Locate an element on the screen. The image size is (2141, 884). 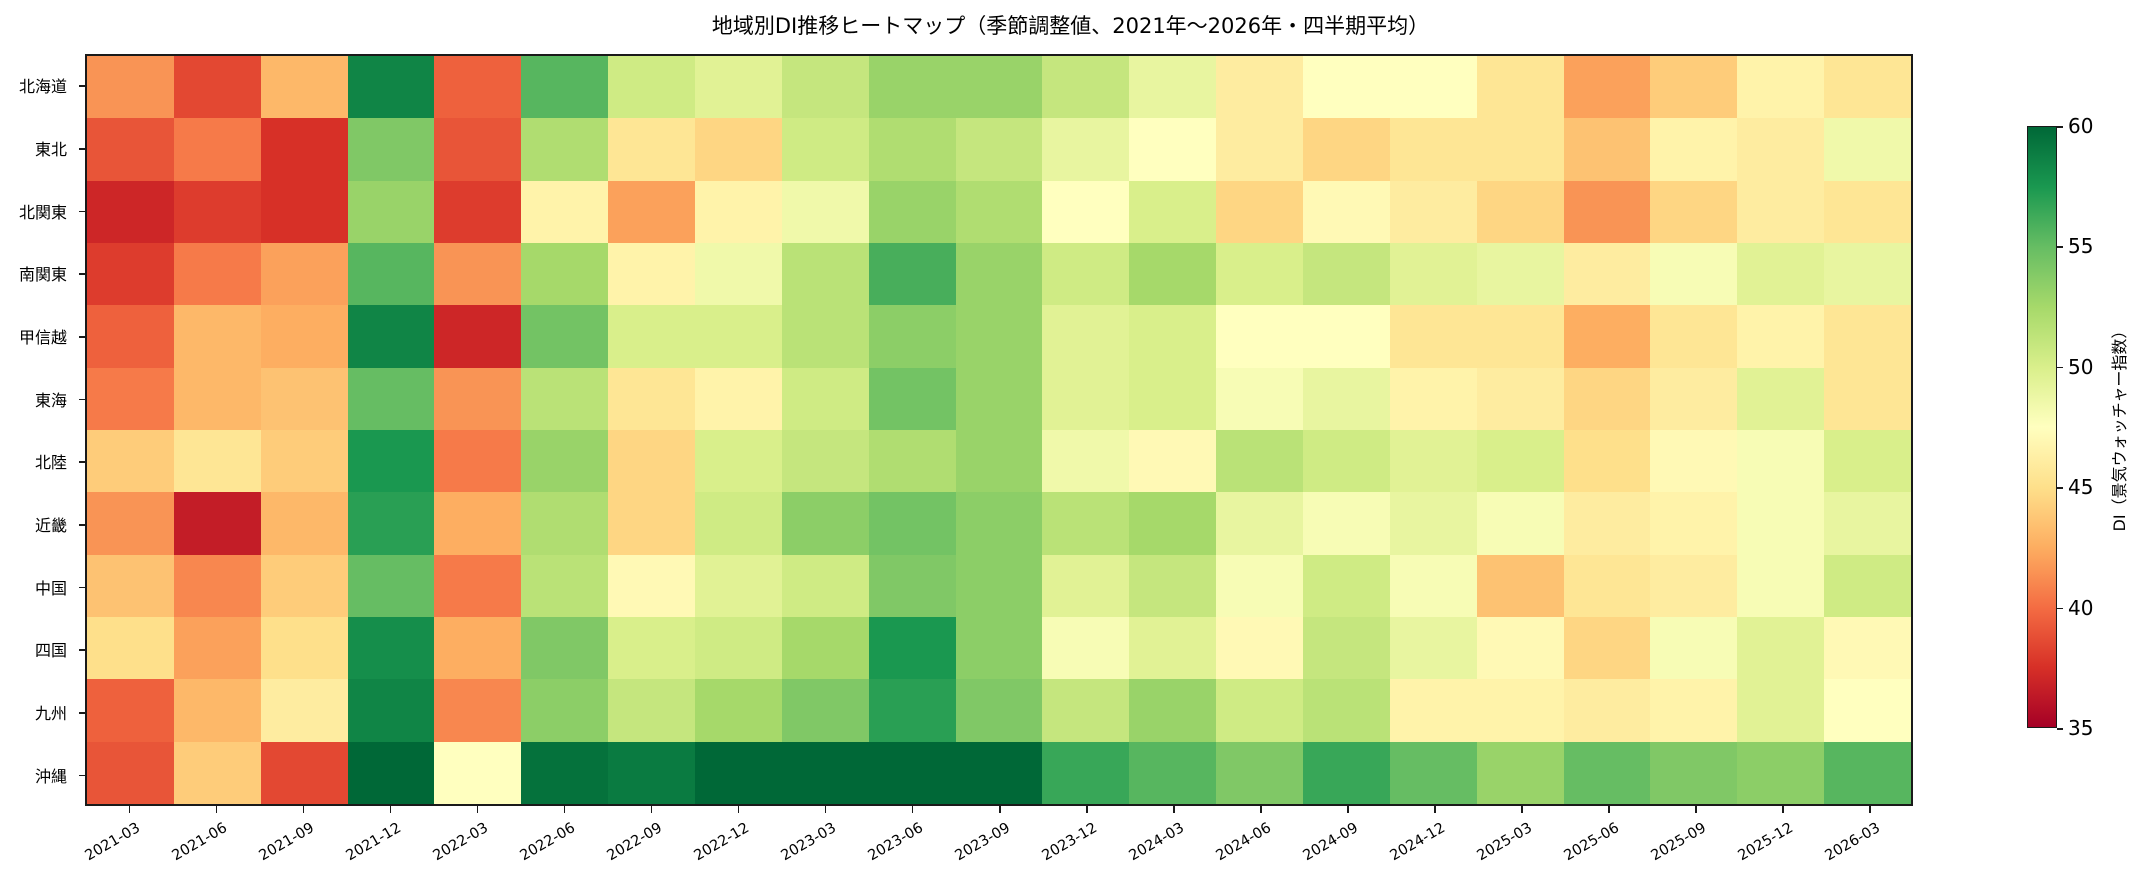
x-tick-label: 2021-03 is located at coordinates (112, 842).